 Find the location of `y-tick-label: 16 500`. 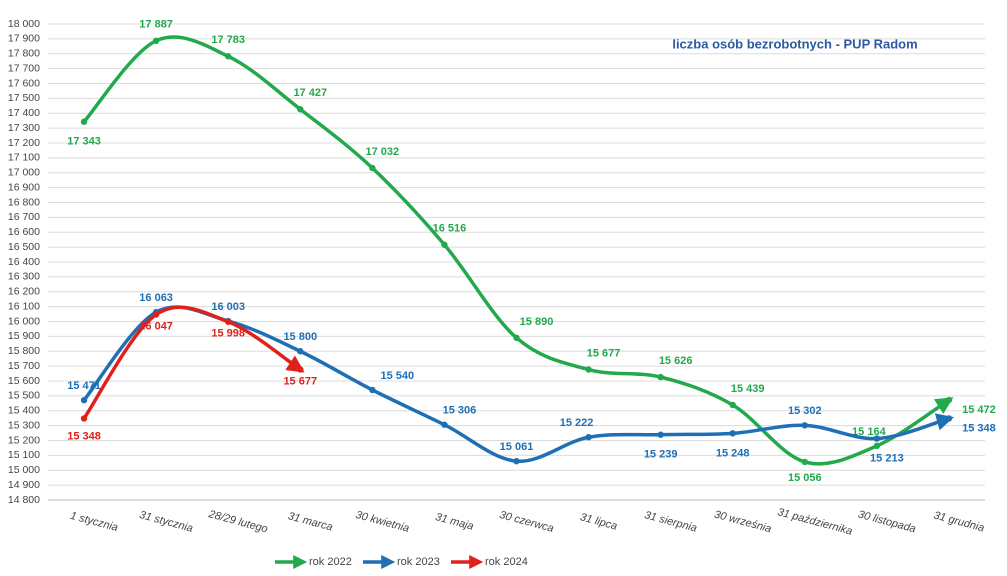

y-tick-label: 16 500 is located at coordinates (24, 247).